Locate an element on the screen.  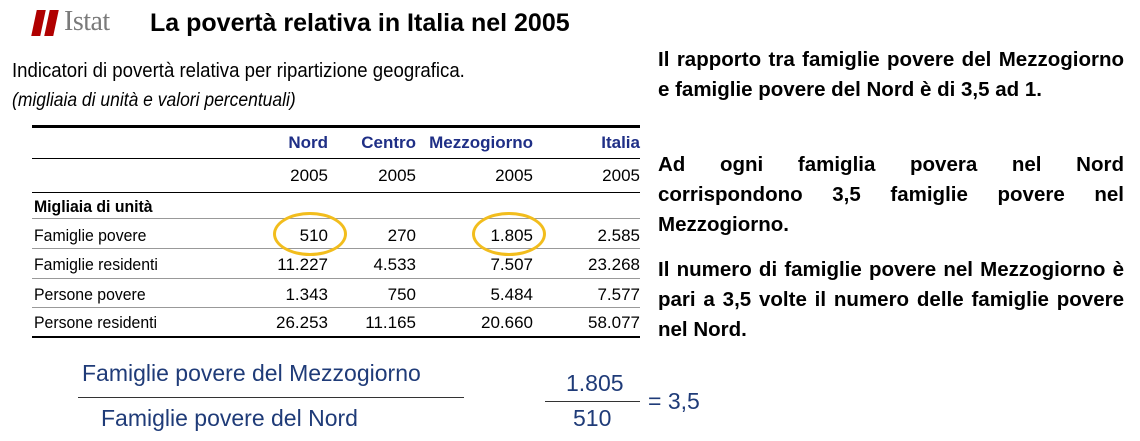
istat-logo: Istat is located at coordinates (90, 22).